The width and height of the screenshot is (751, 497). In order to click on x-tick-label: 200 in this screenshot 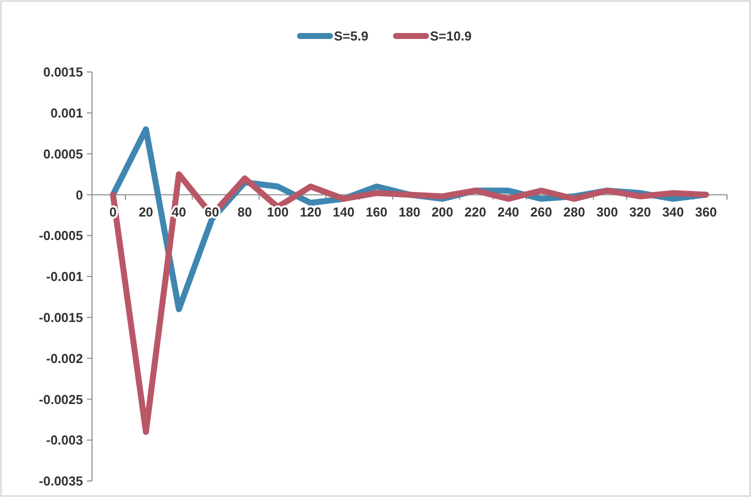, I will do `click(443, 212)`.